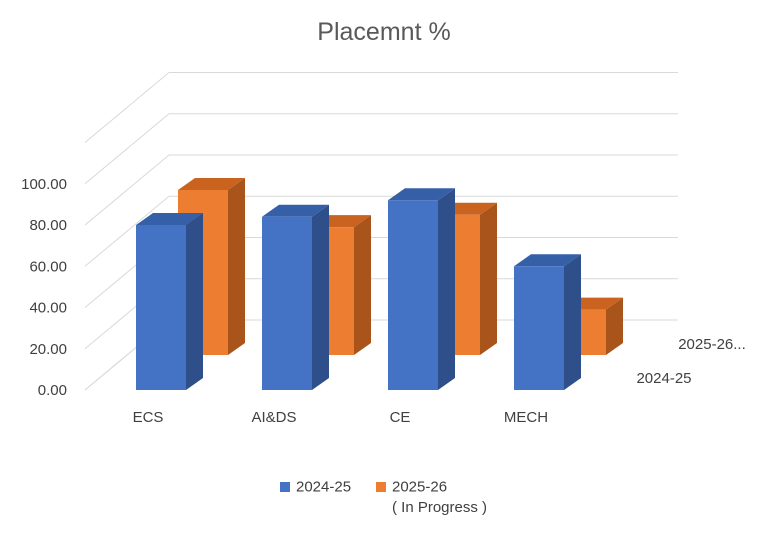 Image resolution: width=768 pixels, height=540 pixels. What do you see at coordinates (148, 417) in the screenshot?
I see `x-tick-label: ECS` at bounding box center [148, 417].